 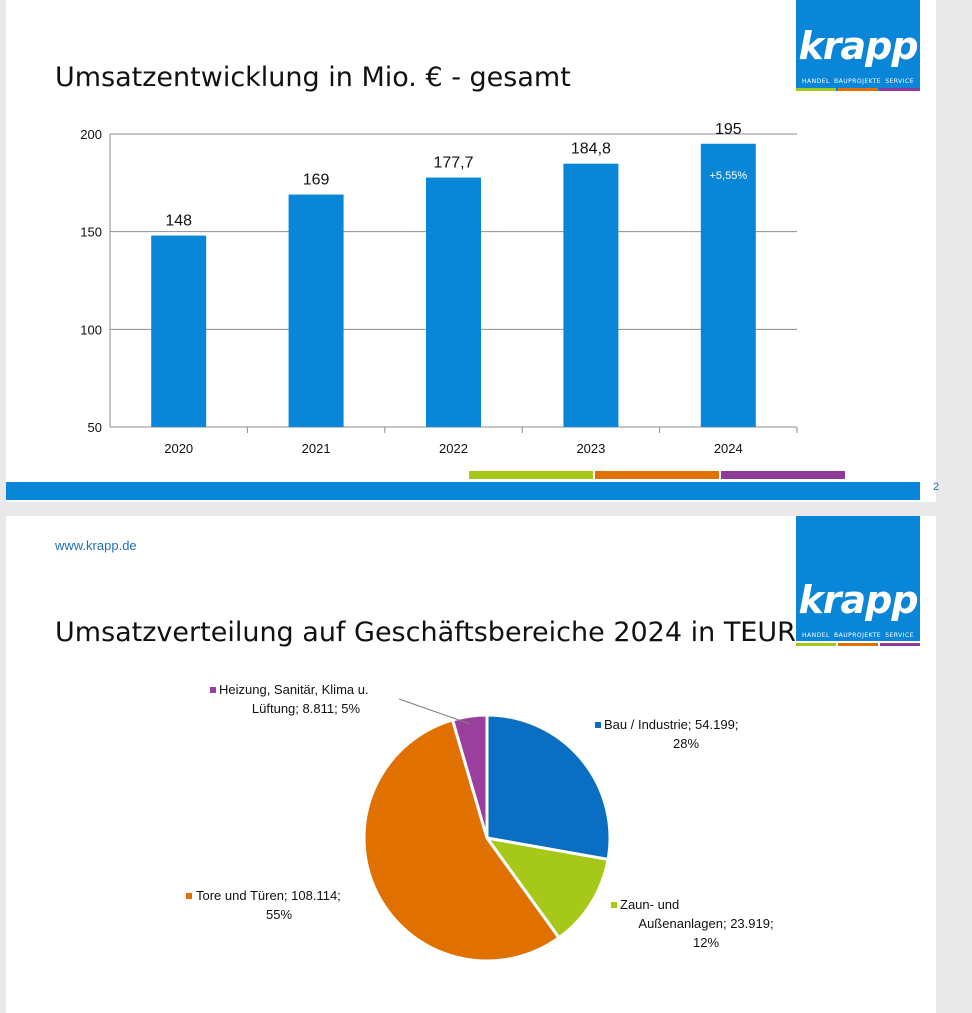 What do you see at coordinates (316, 448) in the screenshot?
I see `x-tick-label-2021: 2021` at bounding box center [316, 448].